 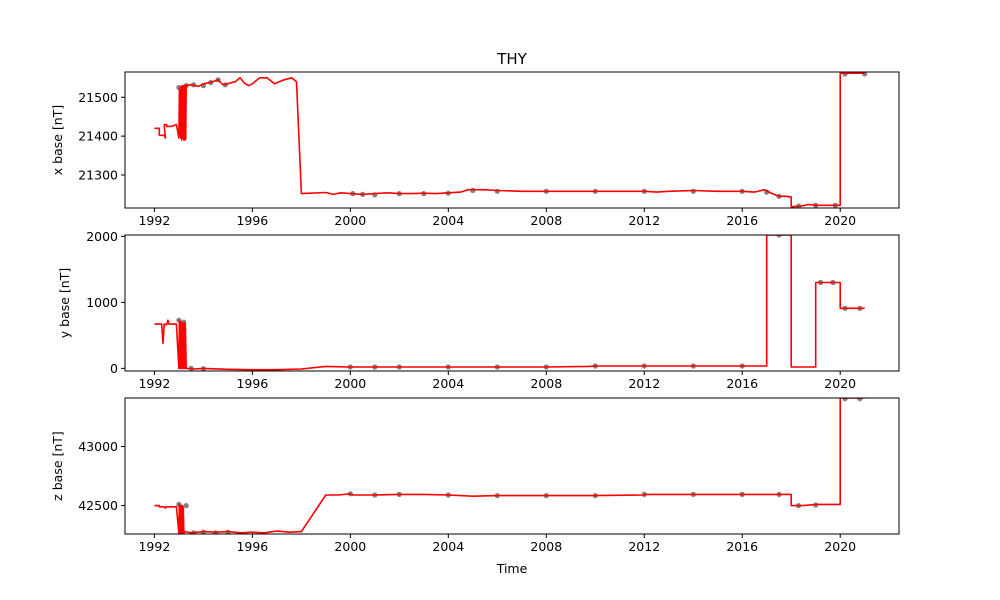 What do you see at coordinates (114, 368) in the screenshot?
I see `y-tick-label: 0` at bounding box center [114, 368].